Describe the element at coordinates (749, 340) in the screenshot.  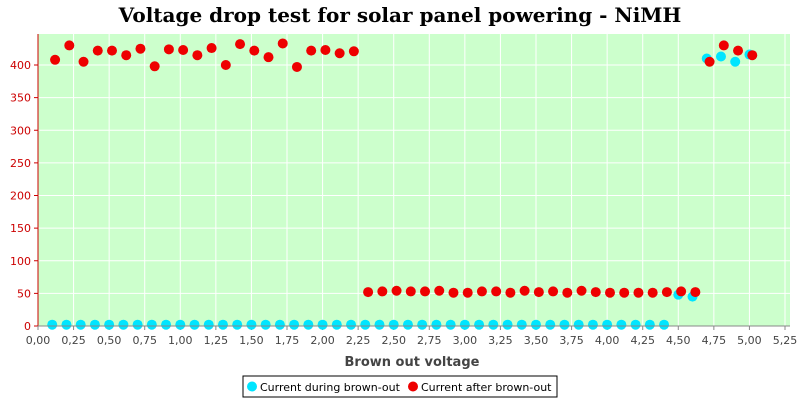
I see `x-tick-label: 5,00` at that location.